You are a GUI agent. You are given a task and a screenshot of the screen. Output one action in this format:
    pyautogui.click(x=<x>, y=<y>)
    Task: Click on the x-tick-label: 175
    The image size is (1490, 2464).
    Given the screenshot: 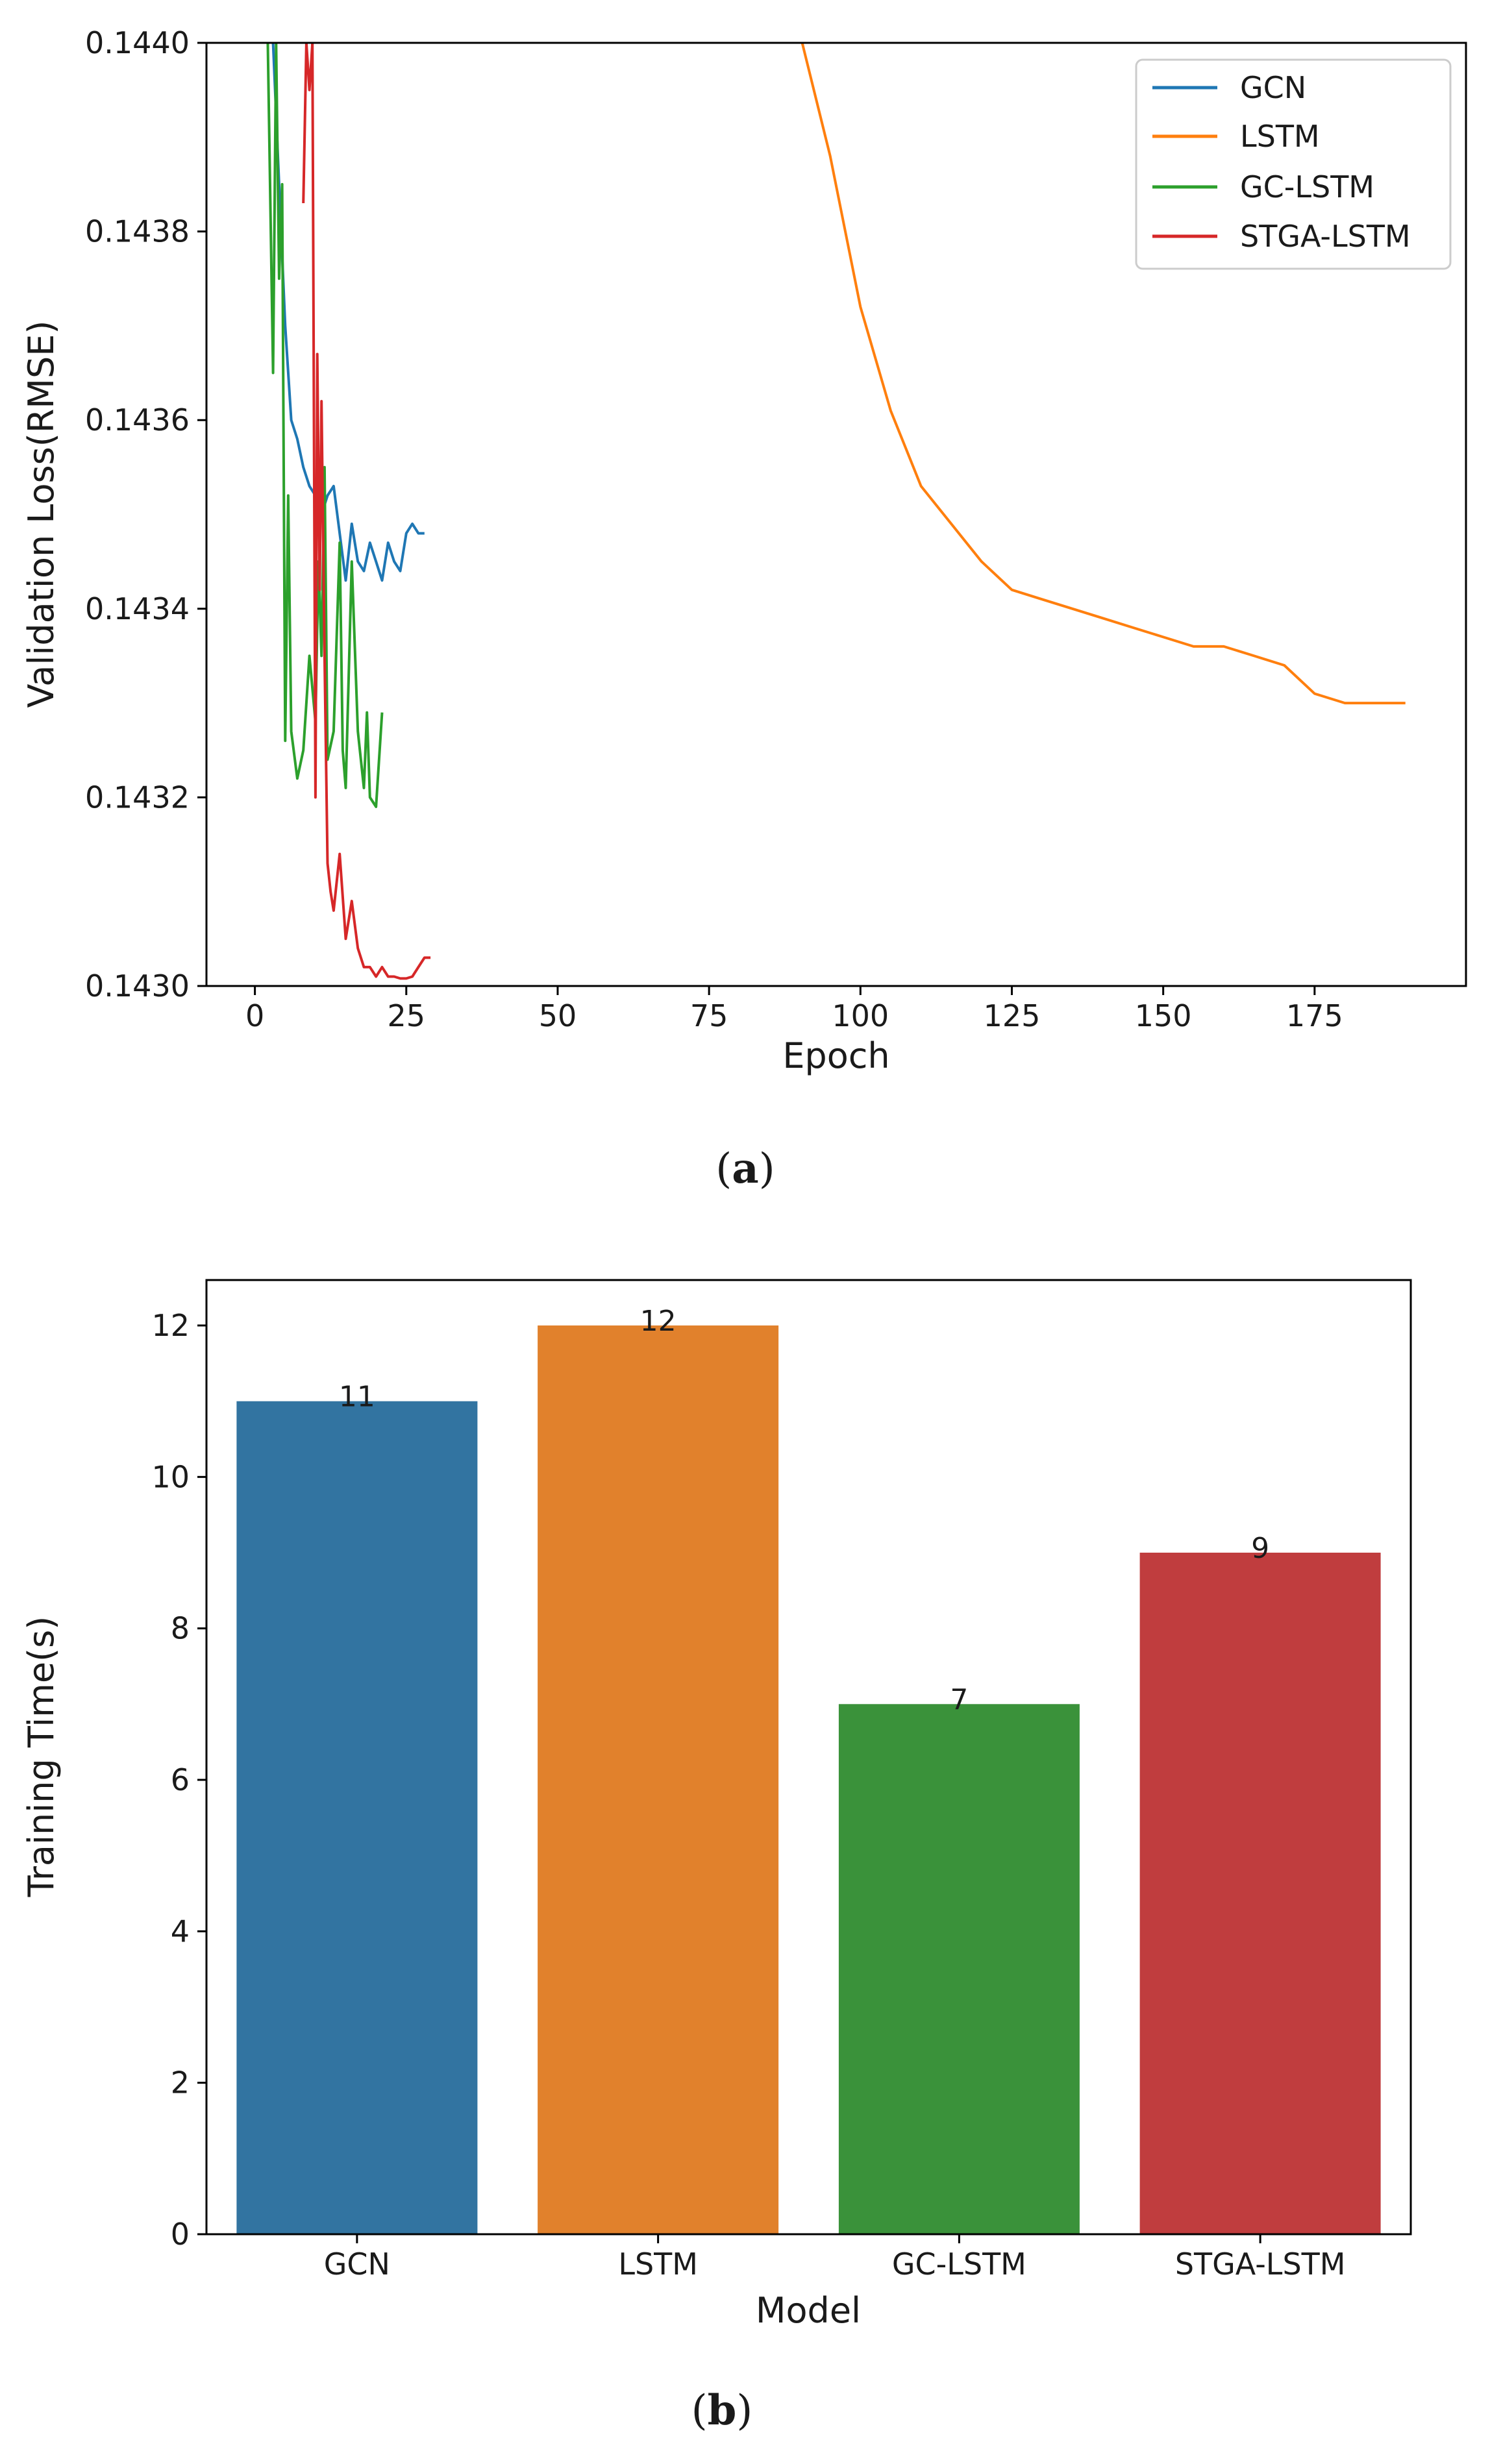 What is the action you would take?
    pyautogui.click(x=1314, y=1015)
    